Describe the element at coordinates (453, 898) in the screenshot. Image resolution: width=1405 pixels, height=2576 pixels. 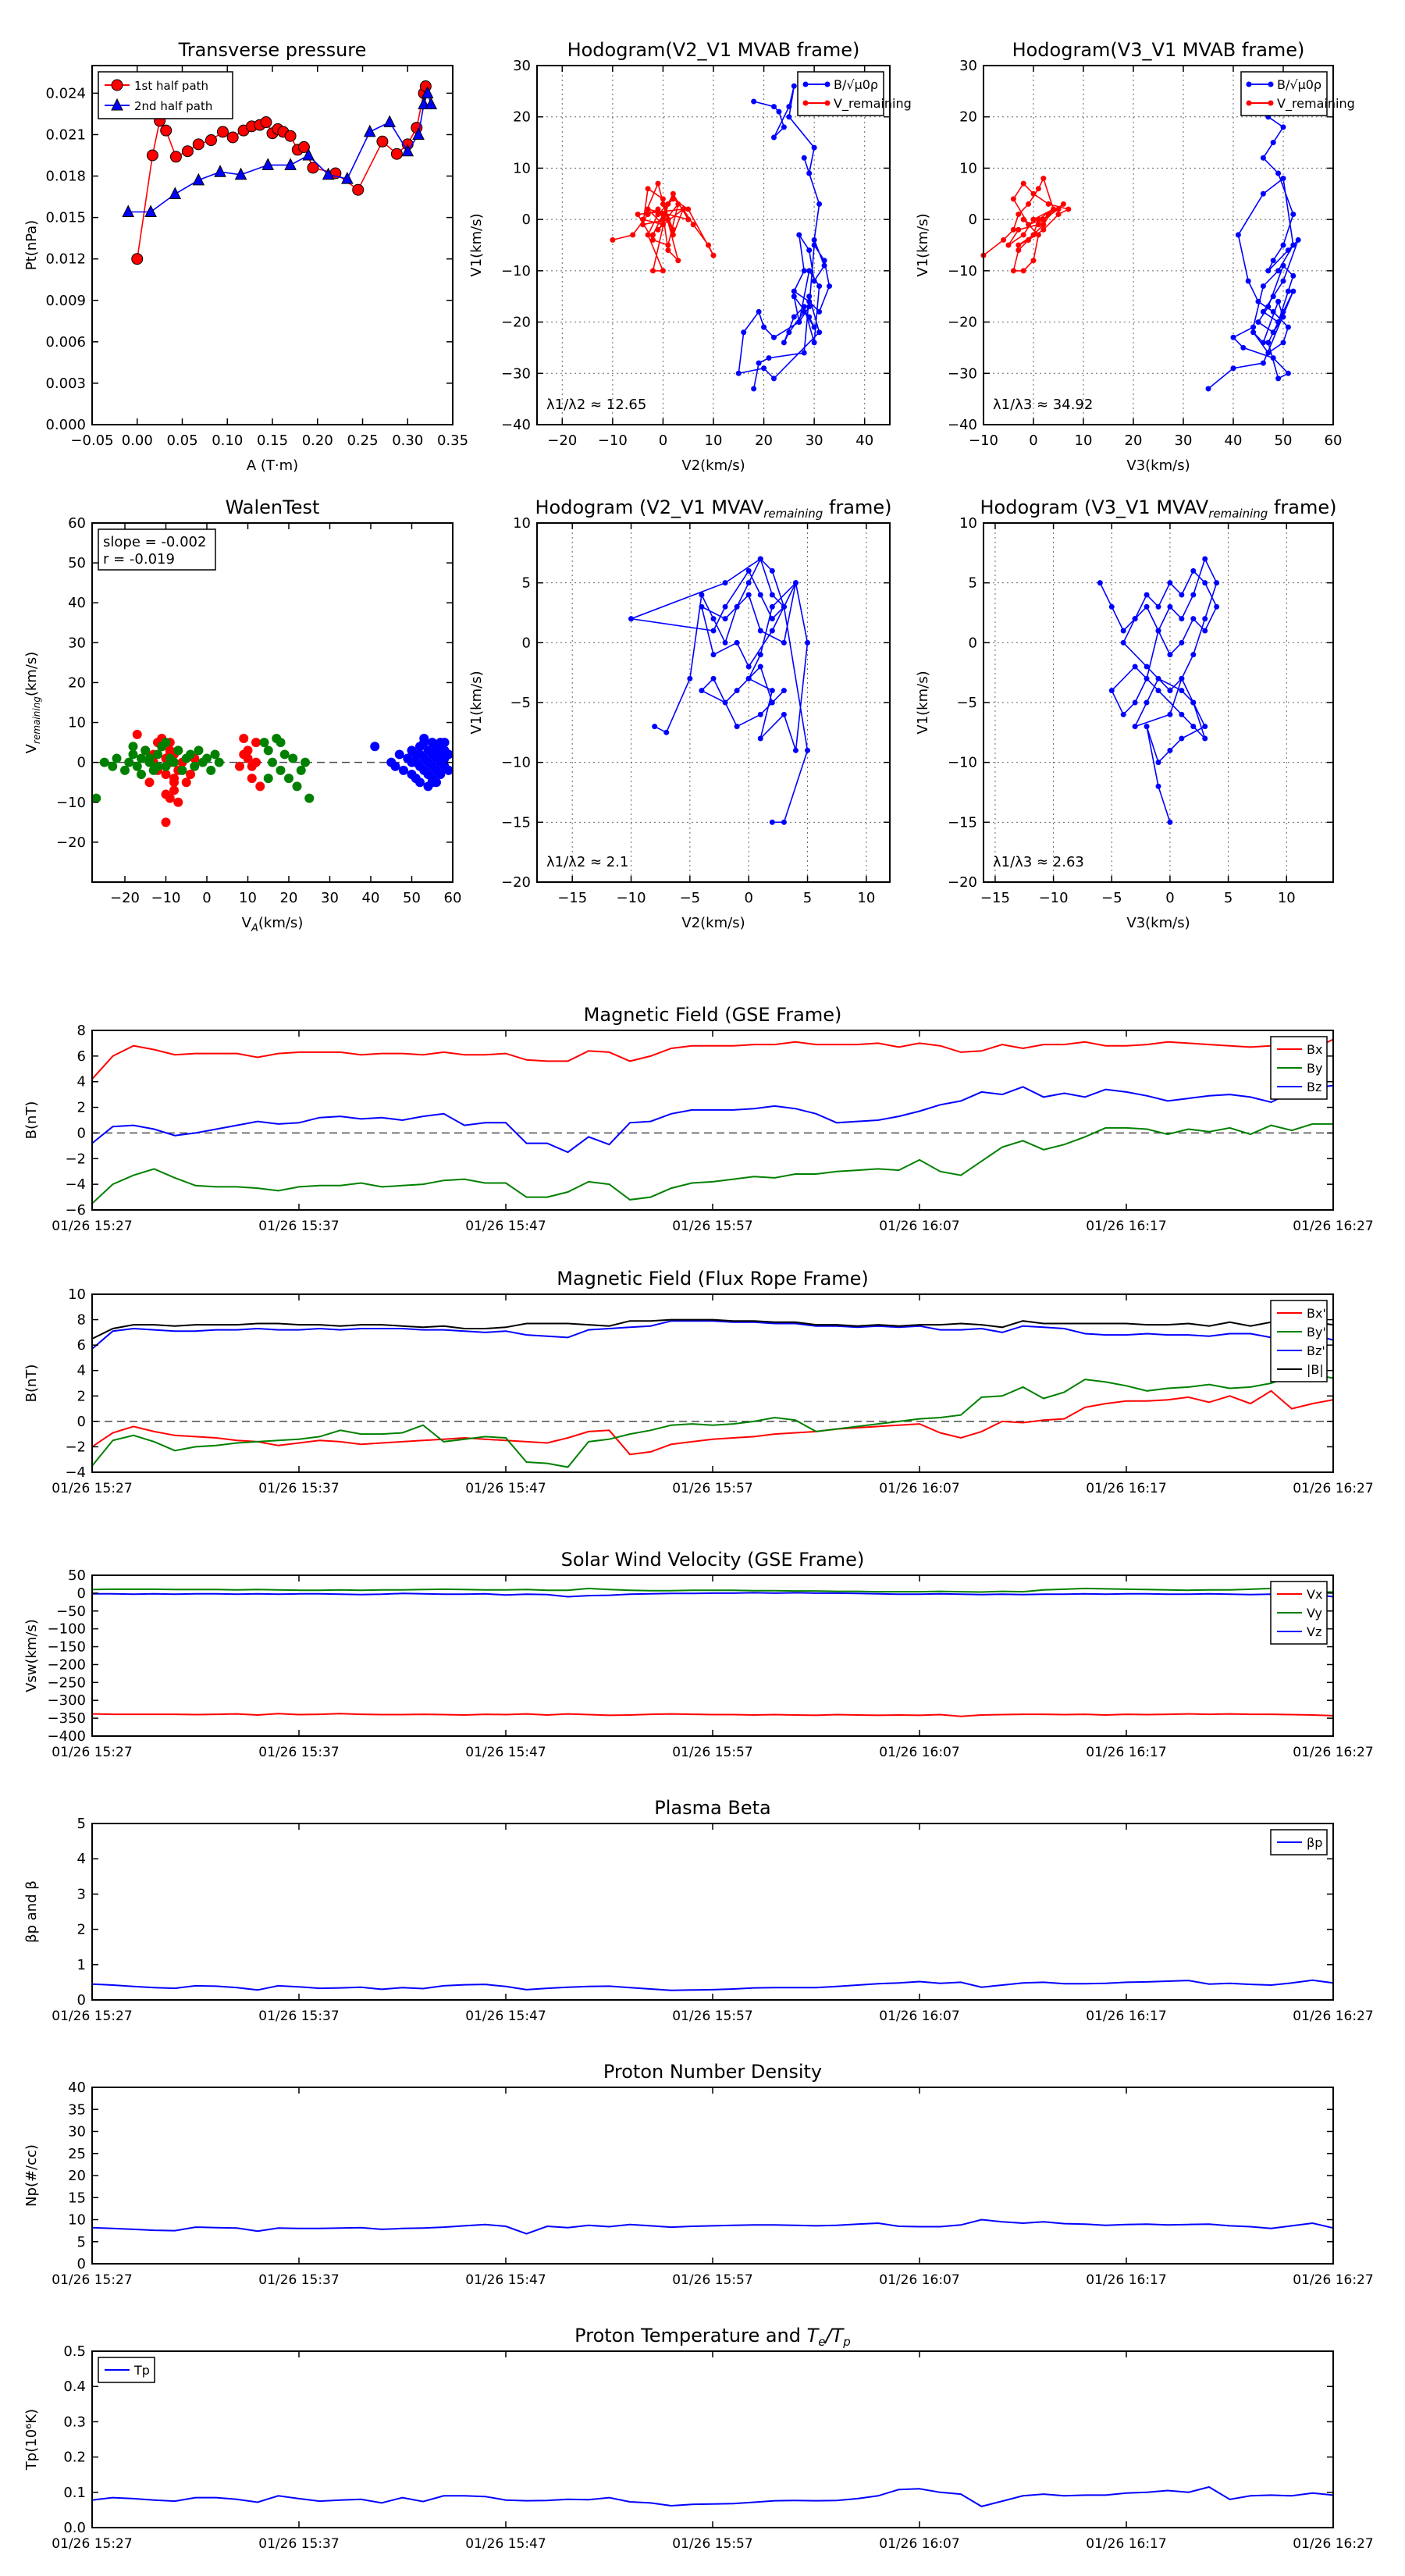
I see `x-tick-label: 60` at that location.